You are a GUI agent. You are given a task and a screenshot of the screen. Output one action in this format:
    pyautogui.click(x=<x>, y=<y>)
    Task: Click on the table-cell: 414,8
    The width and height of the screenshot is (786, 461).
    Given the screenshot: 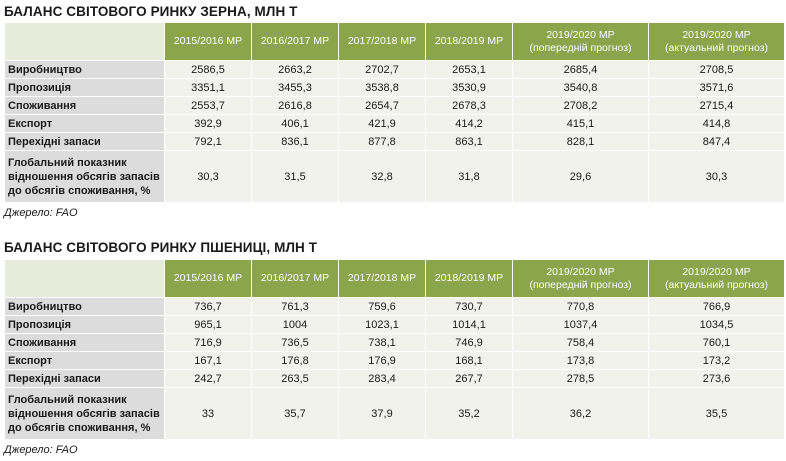 What is the action you would take?
    pyautogui.click(x=716, y=123)
    